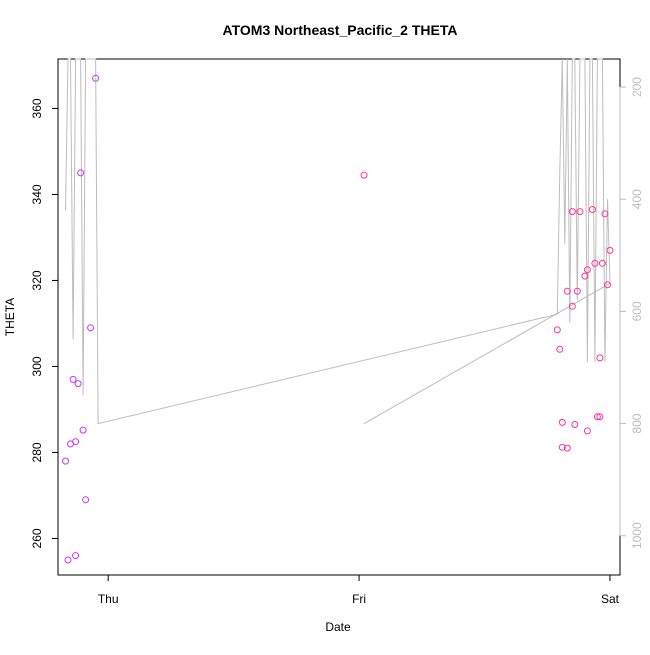 Image resolution: width=650 pixels, height=655 pixels. Describe the element at coordinates (44, 323) in the screenshot. I see `y-axis-group: 260 280 300 320 340 360` at that location.